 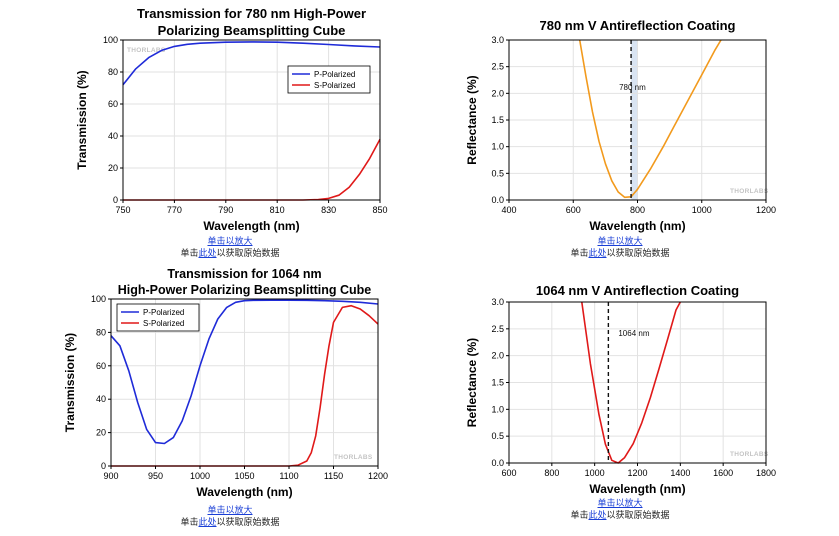 What do you see at coordinates (155, 476) in the screenshot?
I see `x-tick-label: 950` at bounding box center [155, 476].